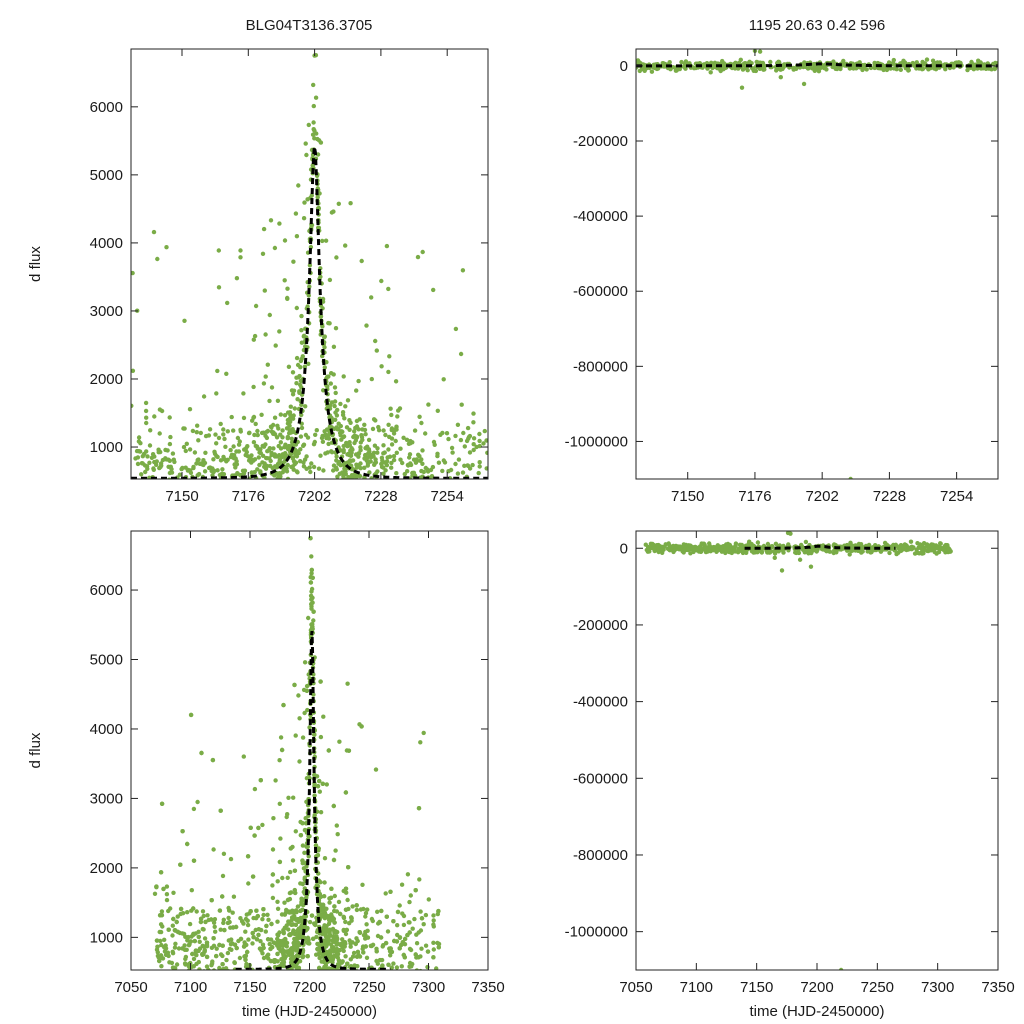 The height and width of the screenshot is (1024, 1024). Describe the element at coordinates (106, 590) in the screenshot. I see `y-tick-label: 6000` at that location.